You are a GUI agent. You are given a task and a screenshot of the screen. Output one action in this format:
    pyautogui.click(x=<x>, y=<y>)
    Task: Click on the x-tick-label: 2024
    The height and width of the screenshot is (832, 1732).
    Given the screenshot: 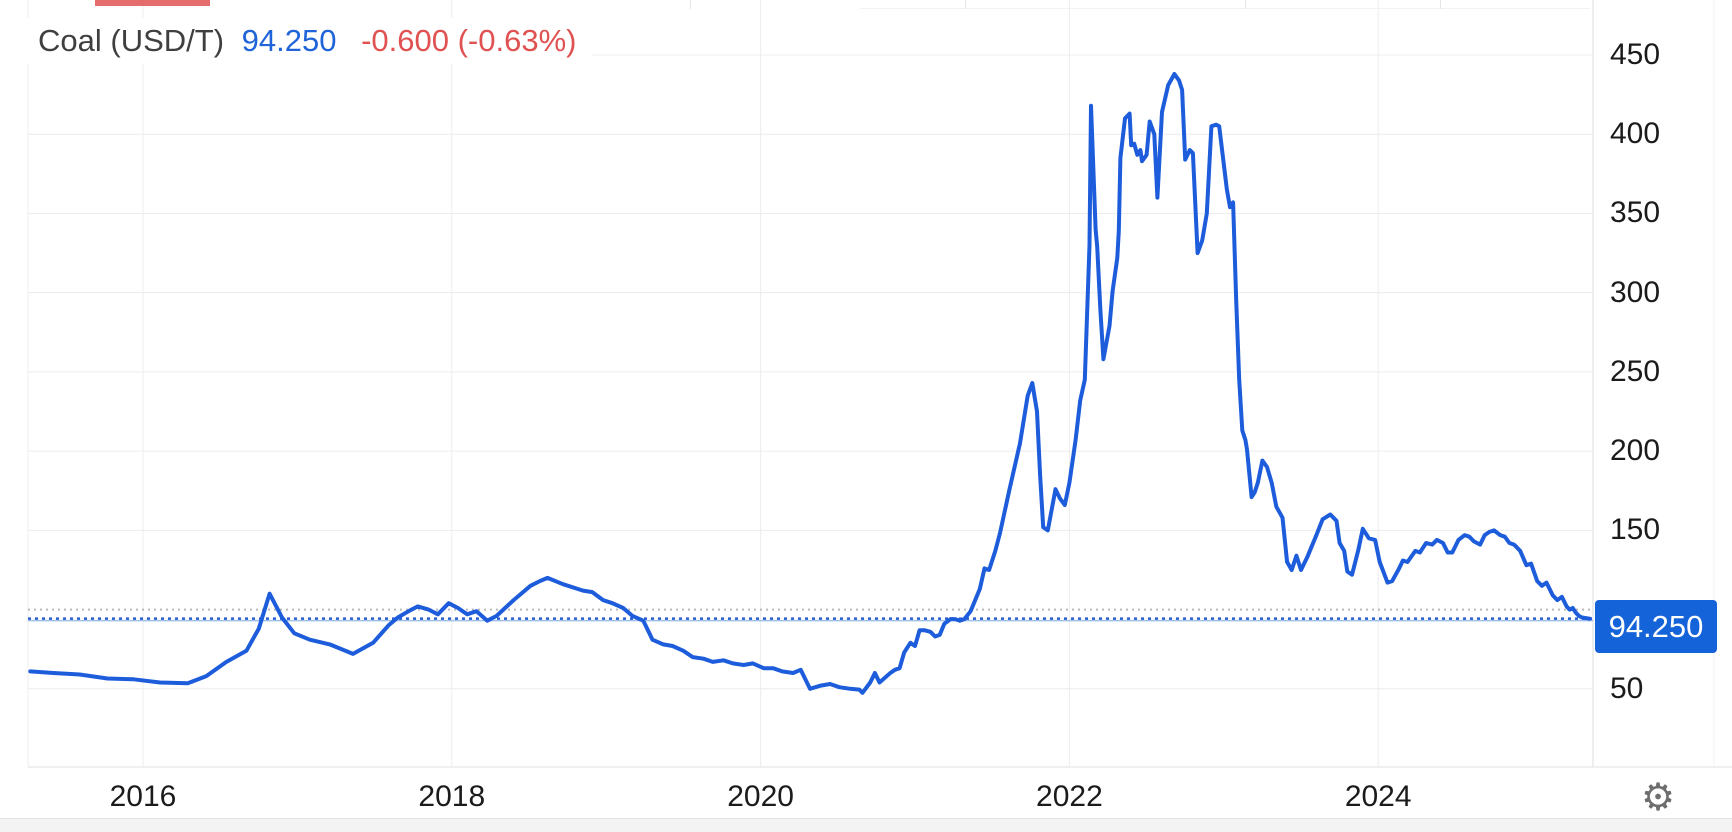 What is the action you would take?
    pyautogui.click(x=1378, y=796)
    